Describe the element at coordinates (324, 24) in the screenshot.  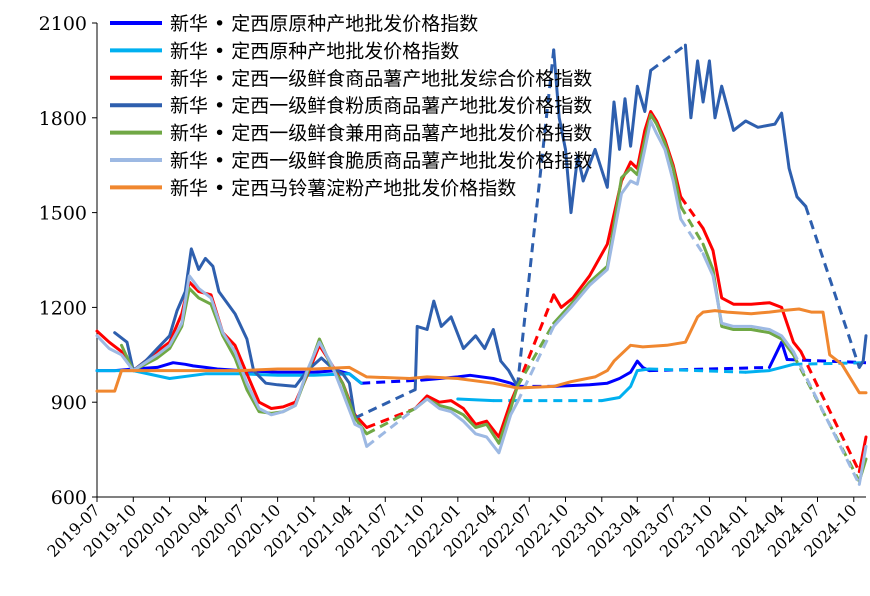
I see `legend-label: 新华 • 定西原原种产地批发价格指数` at that location.